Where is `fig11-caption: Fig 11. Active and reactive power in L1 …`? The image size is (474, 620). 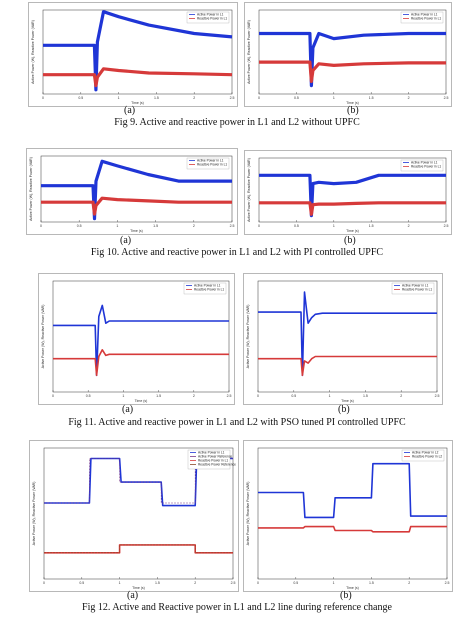 fig11-caption: Fig 11. Active and reactive power in L1 … is located at coordinates (237, 422).